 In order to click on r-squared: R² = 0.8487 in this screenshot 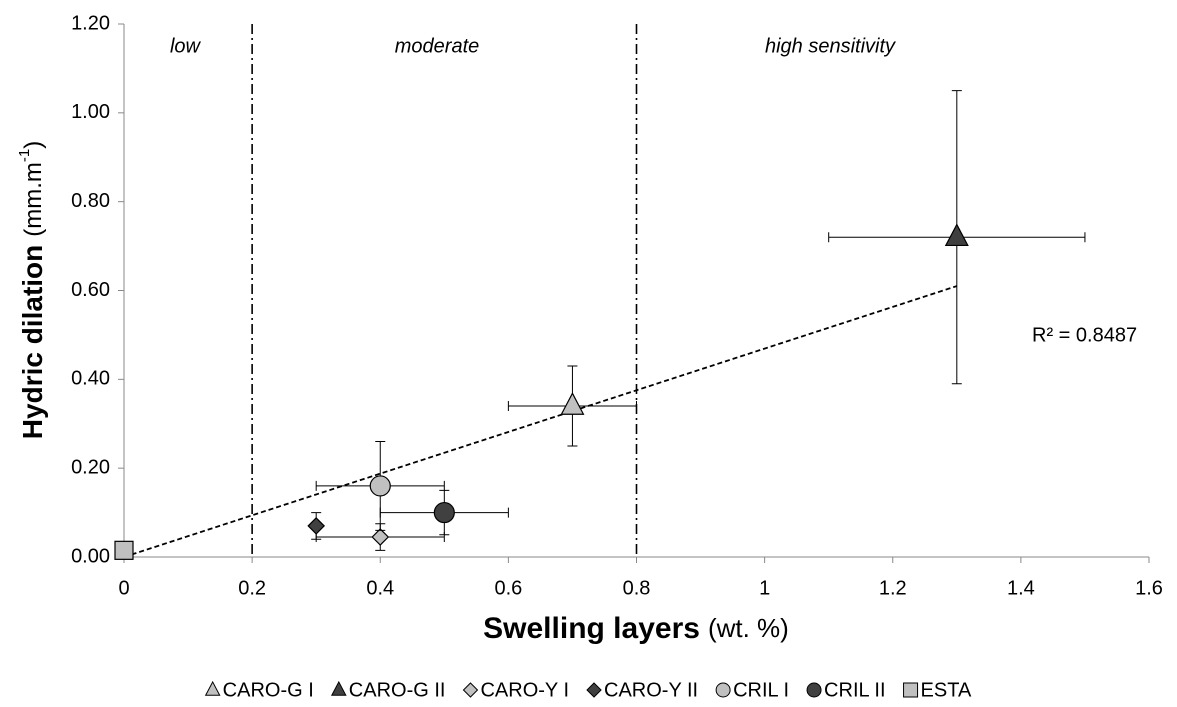, I will do `click(1084, 335)`.